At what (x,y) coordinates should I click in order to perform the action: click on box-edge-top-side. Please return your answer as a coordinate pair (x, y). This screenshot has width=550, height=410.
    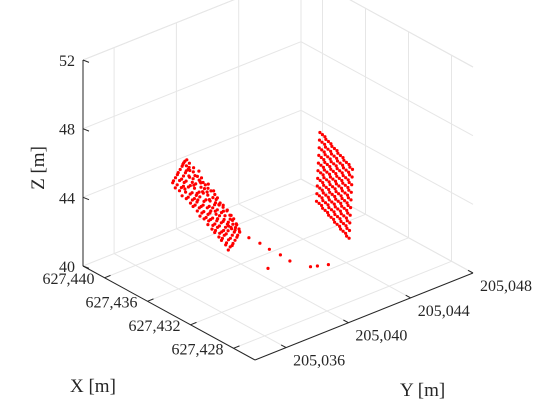
    Looking at the image, I should click on (411, 34).